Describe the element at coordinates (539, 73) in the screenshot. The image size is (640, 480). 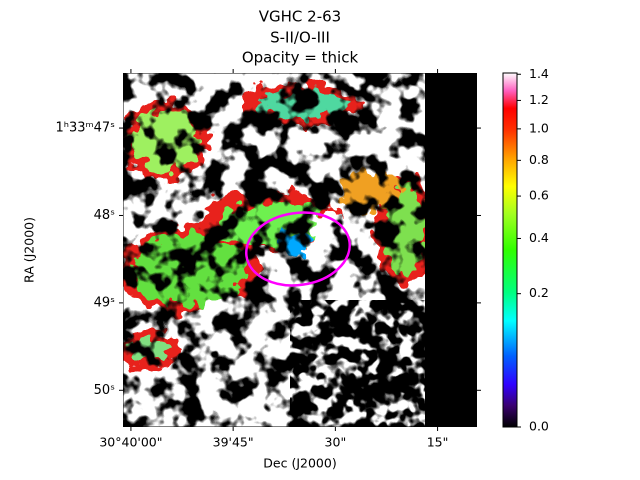
I see `colorbar-tick-label: 1.4` at that location.